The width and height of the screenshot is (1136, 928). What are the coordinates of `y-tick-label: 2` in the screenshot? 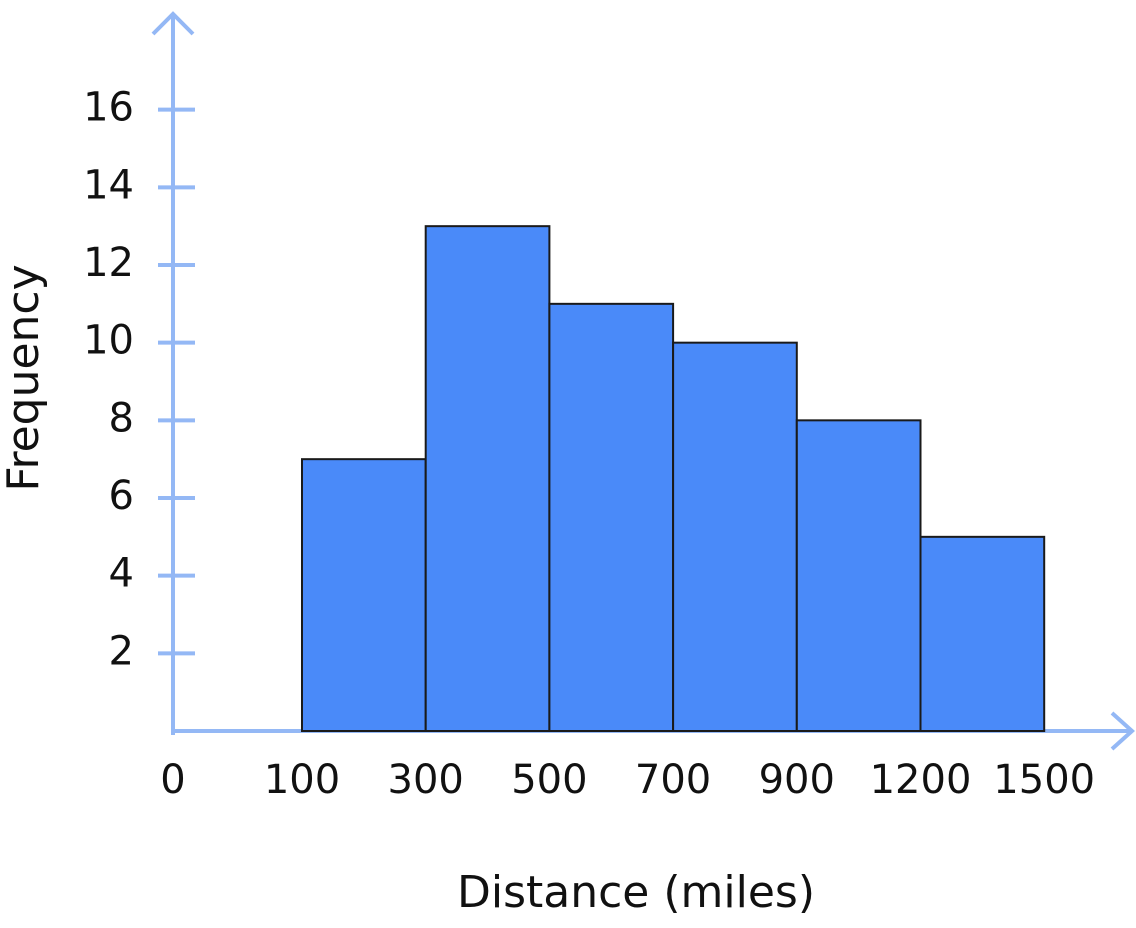 It's located at (121, 651).